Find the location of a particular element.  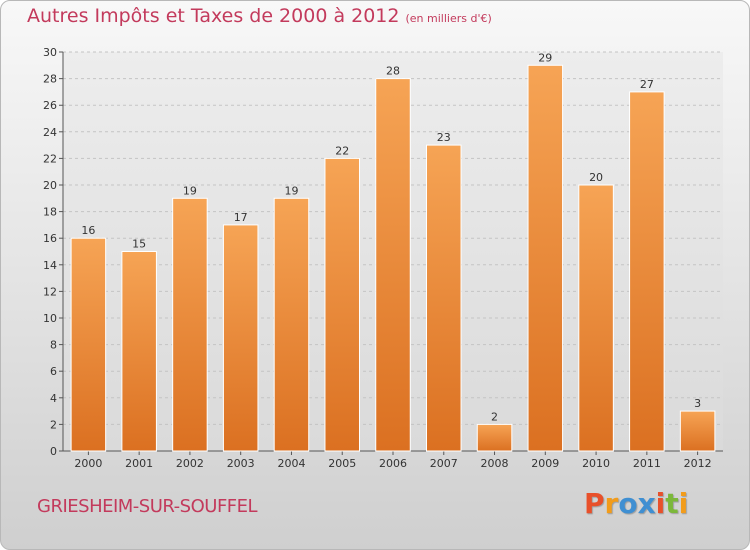

logo-letter: t is located at coordinates (672, 503).